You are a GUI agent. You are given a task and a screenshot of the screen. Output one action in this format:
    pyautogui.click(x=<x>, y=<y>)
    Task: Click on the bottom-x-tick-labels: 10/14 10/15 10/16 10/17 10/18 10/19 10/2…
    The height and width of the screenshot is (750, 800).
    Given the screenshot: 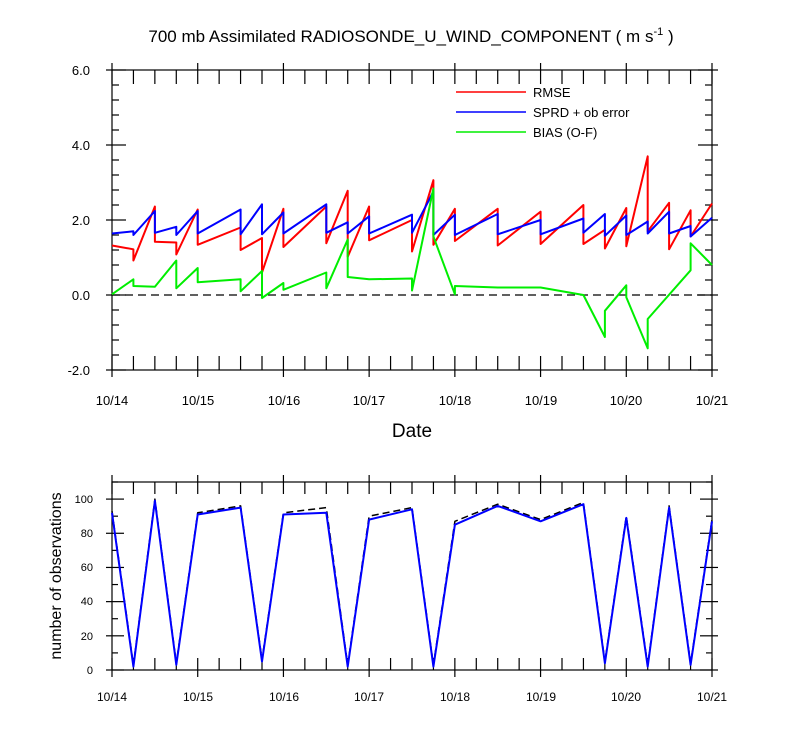 What is the action you would take?
    pyautogui.click(x=412, y=697)
    